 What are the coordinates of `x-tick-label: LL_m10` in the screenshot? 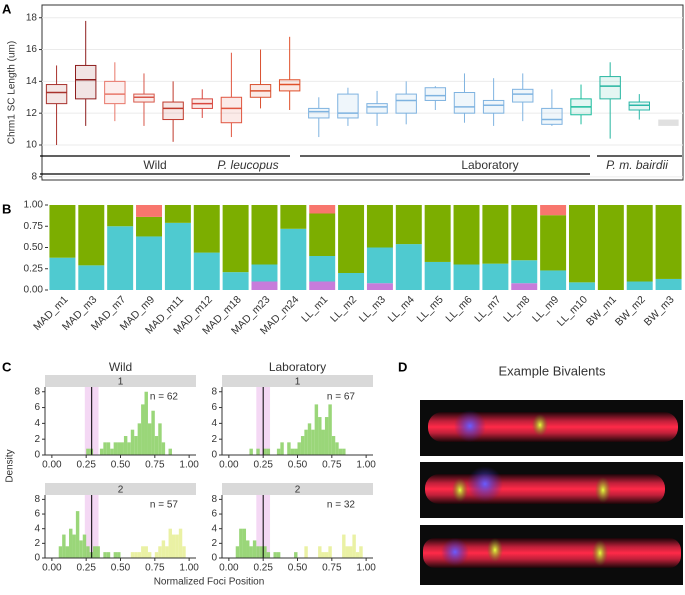 It's located at (572, 310).